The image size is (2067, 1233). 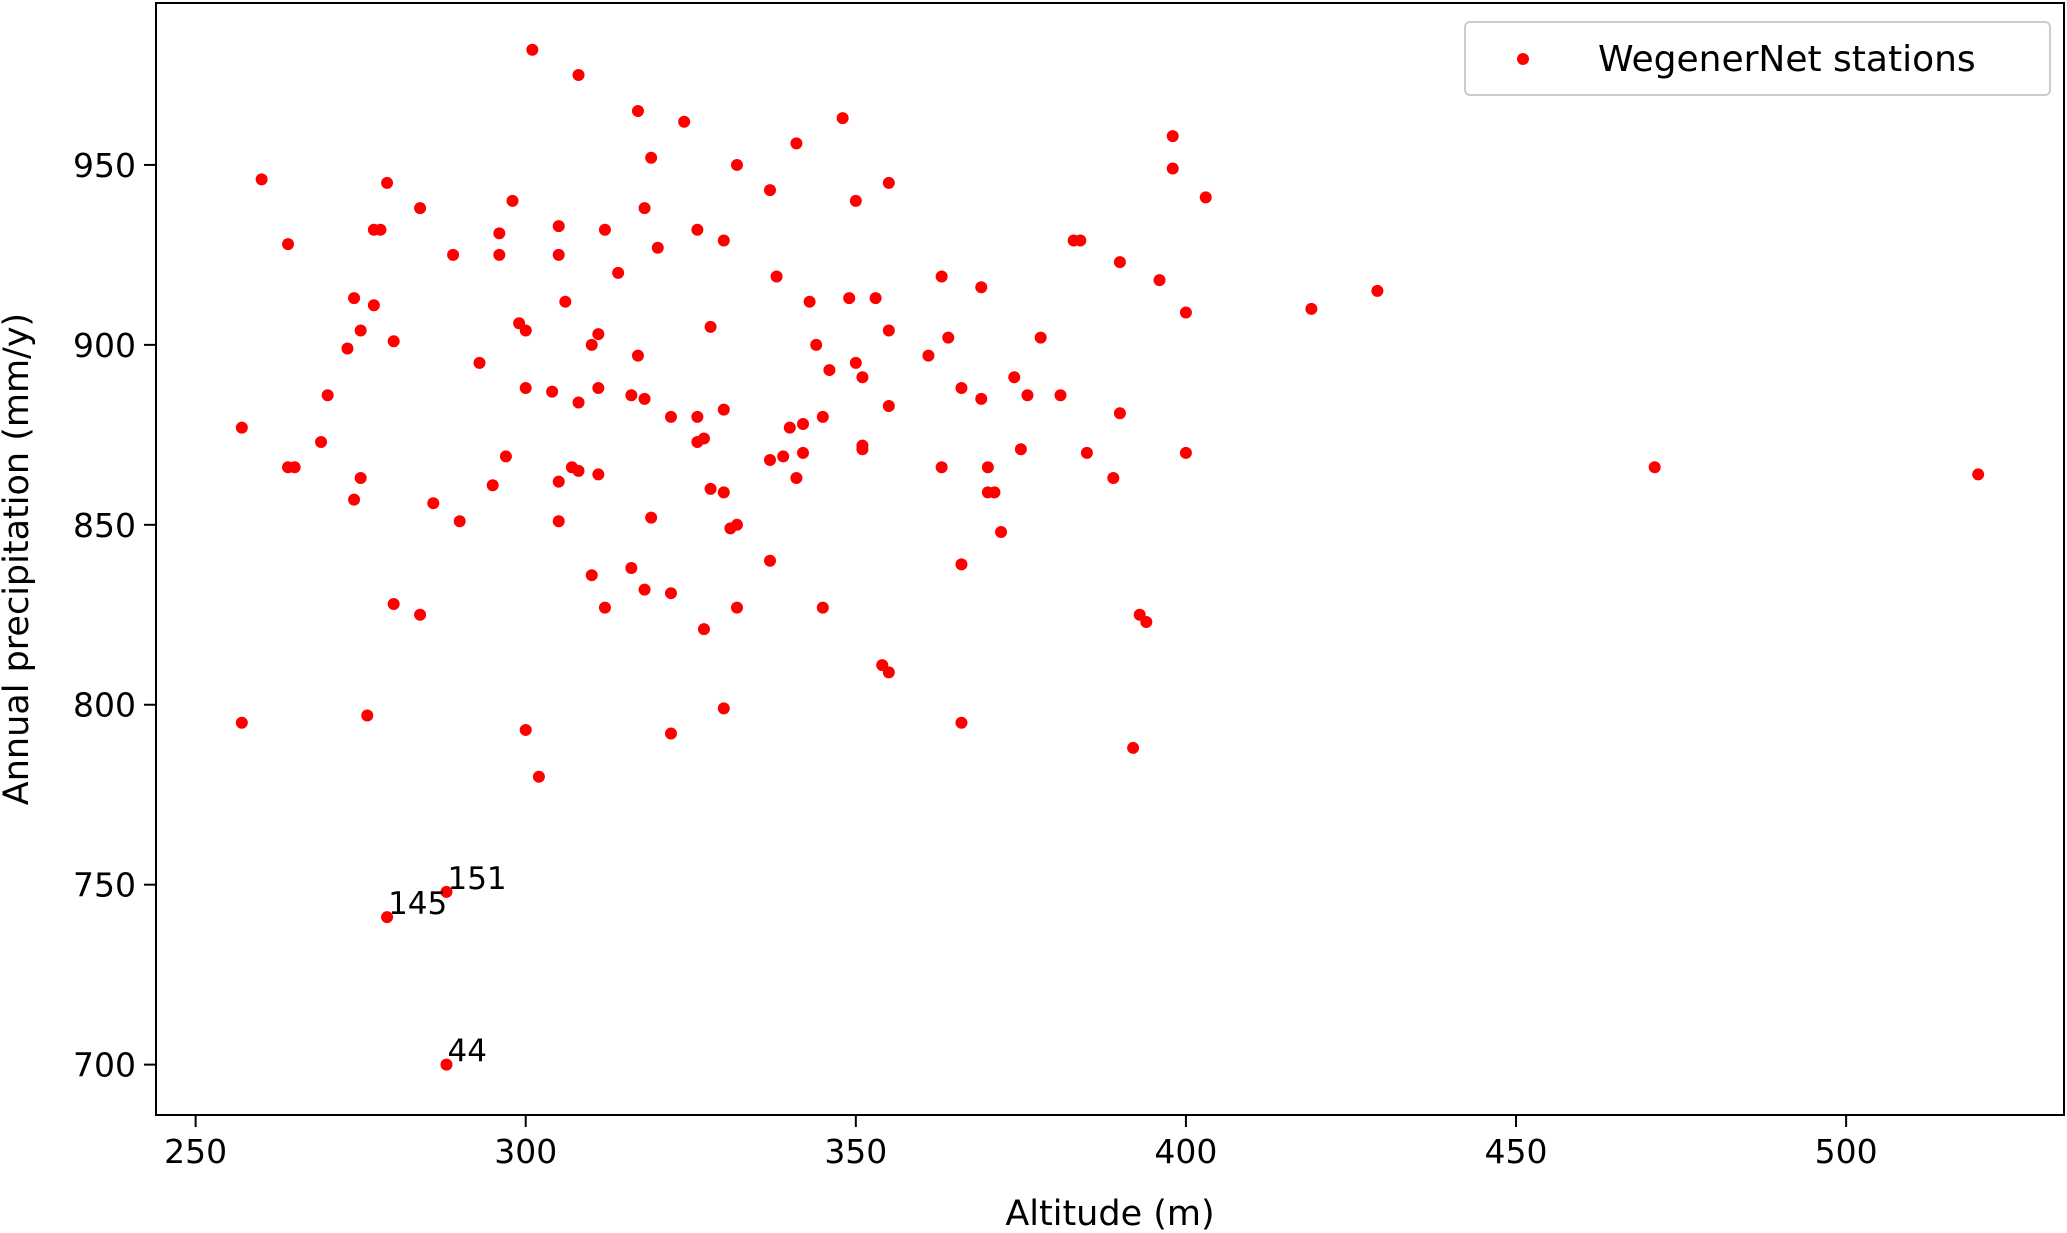 I want to click on x-axis-ticks: 250 300 350 400 450 500, so click(x=1021, y=1143).